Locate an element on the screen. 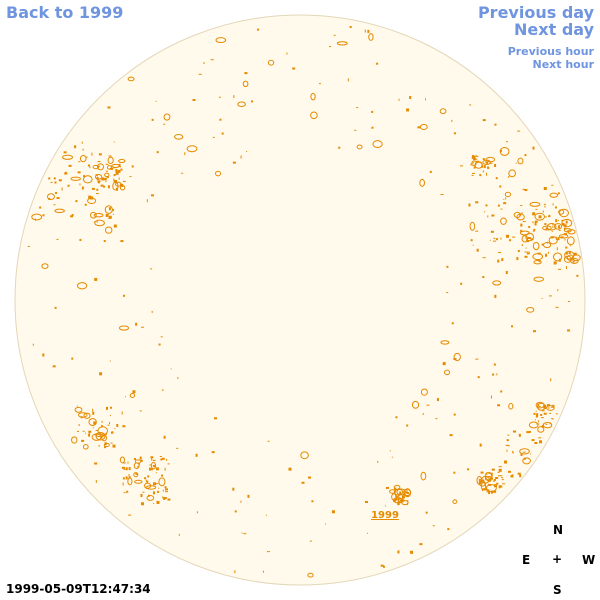 The height and width of the screenshot is (600, 600). next-day-link: Next day is located at coordinates (554, 29).